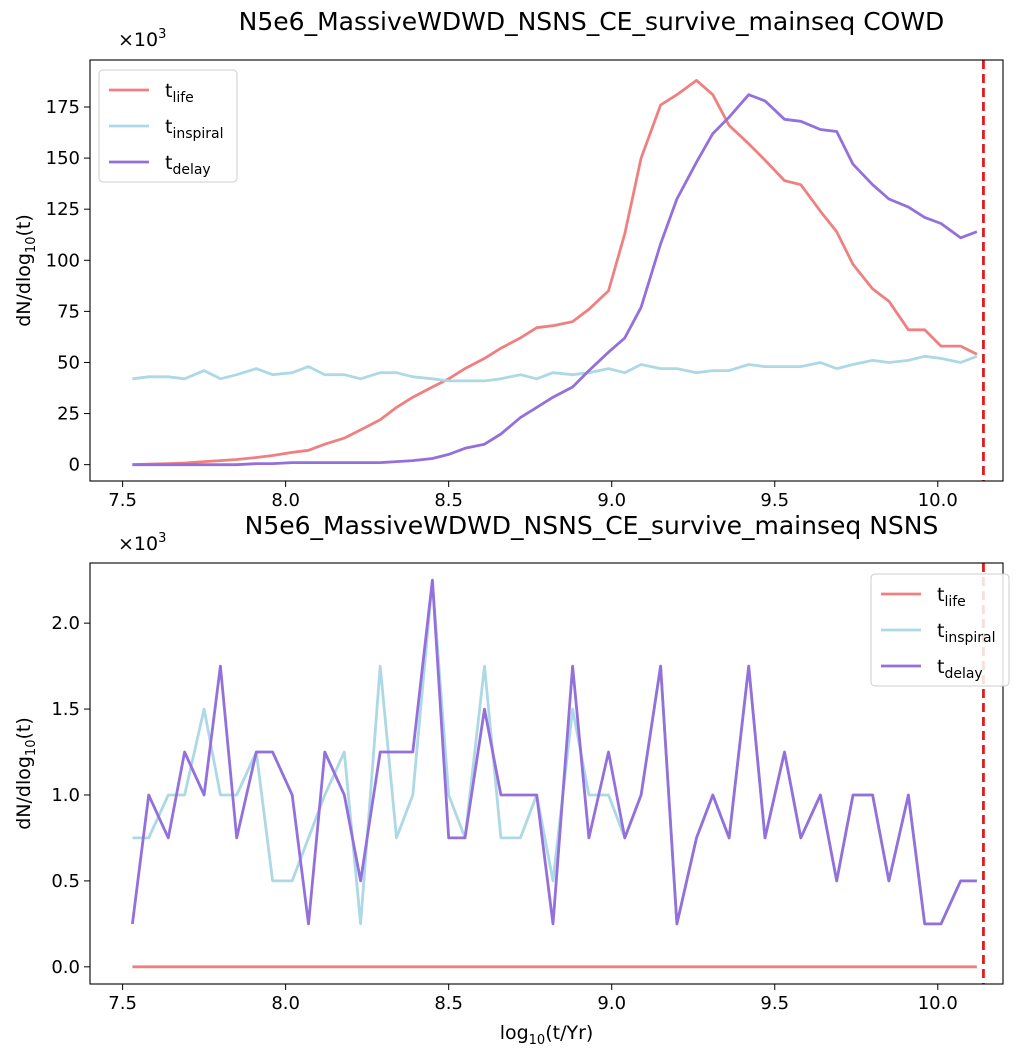 The width and height of the screenshot is (1029, 1053). I want to click on y-tick-label: 2.0, so click(65, 623).